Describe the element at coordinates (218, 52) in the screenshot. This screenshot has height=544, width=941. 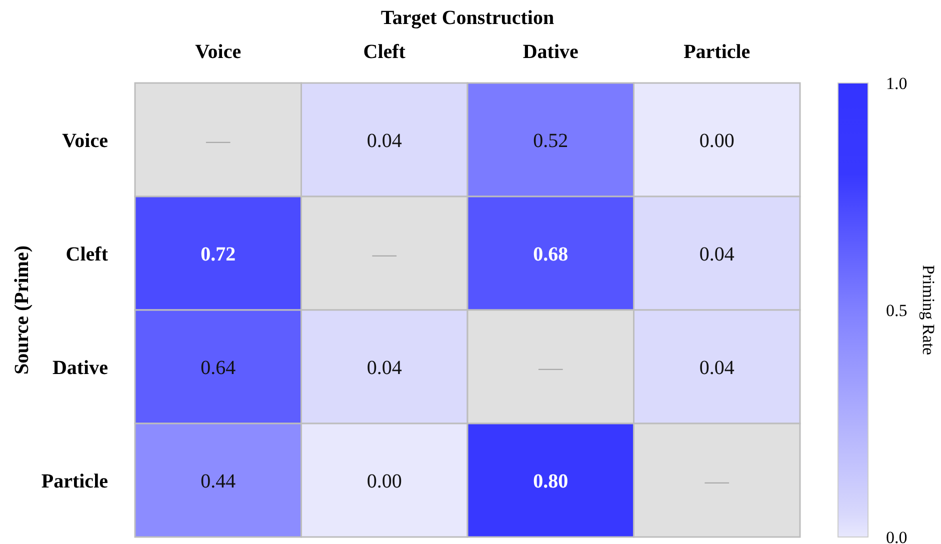
I see `x-tick-label: Voice` at that location.